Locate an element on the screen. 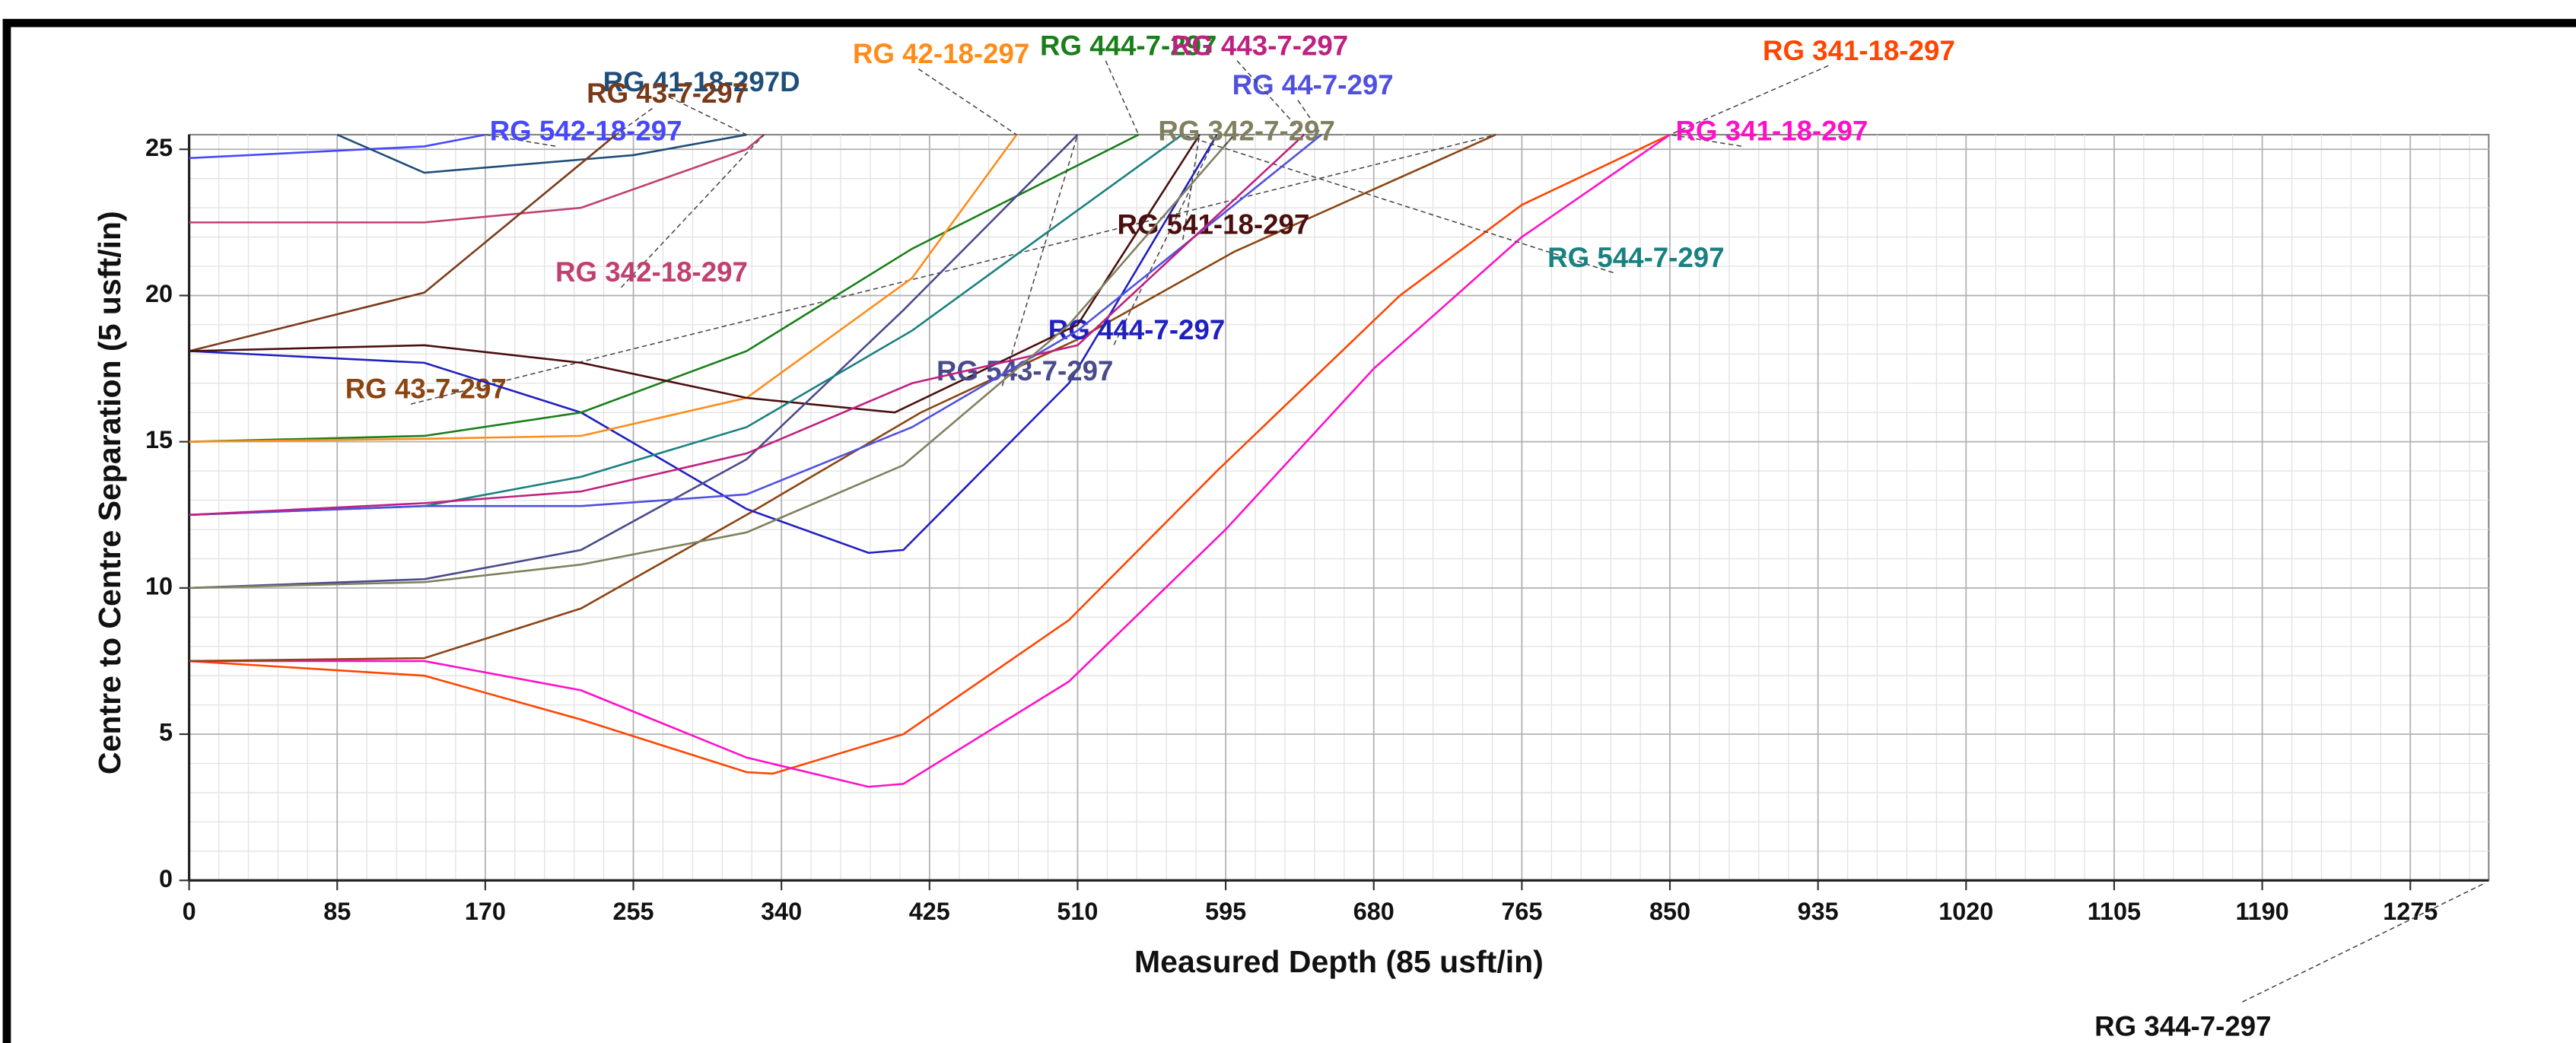 Image resolution: width=2576 pixels, height=1043 pixels. x-tick-label: 255 is located at coordinates (634, 912).